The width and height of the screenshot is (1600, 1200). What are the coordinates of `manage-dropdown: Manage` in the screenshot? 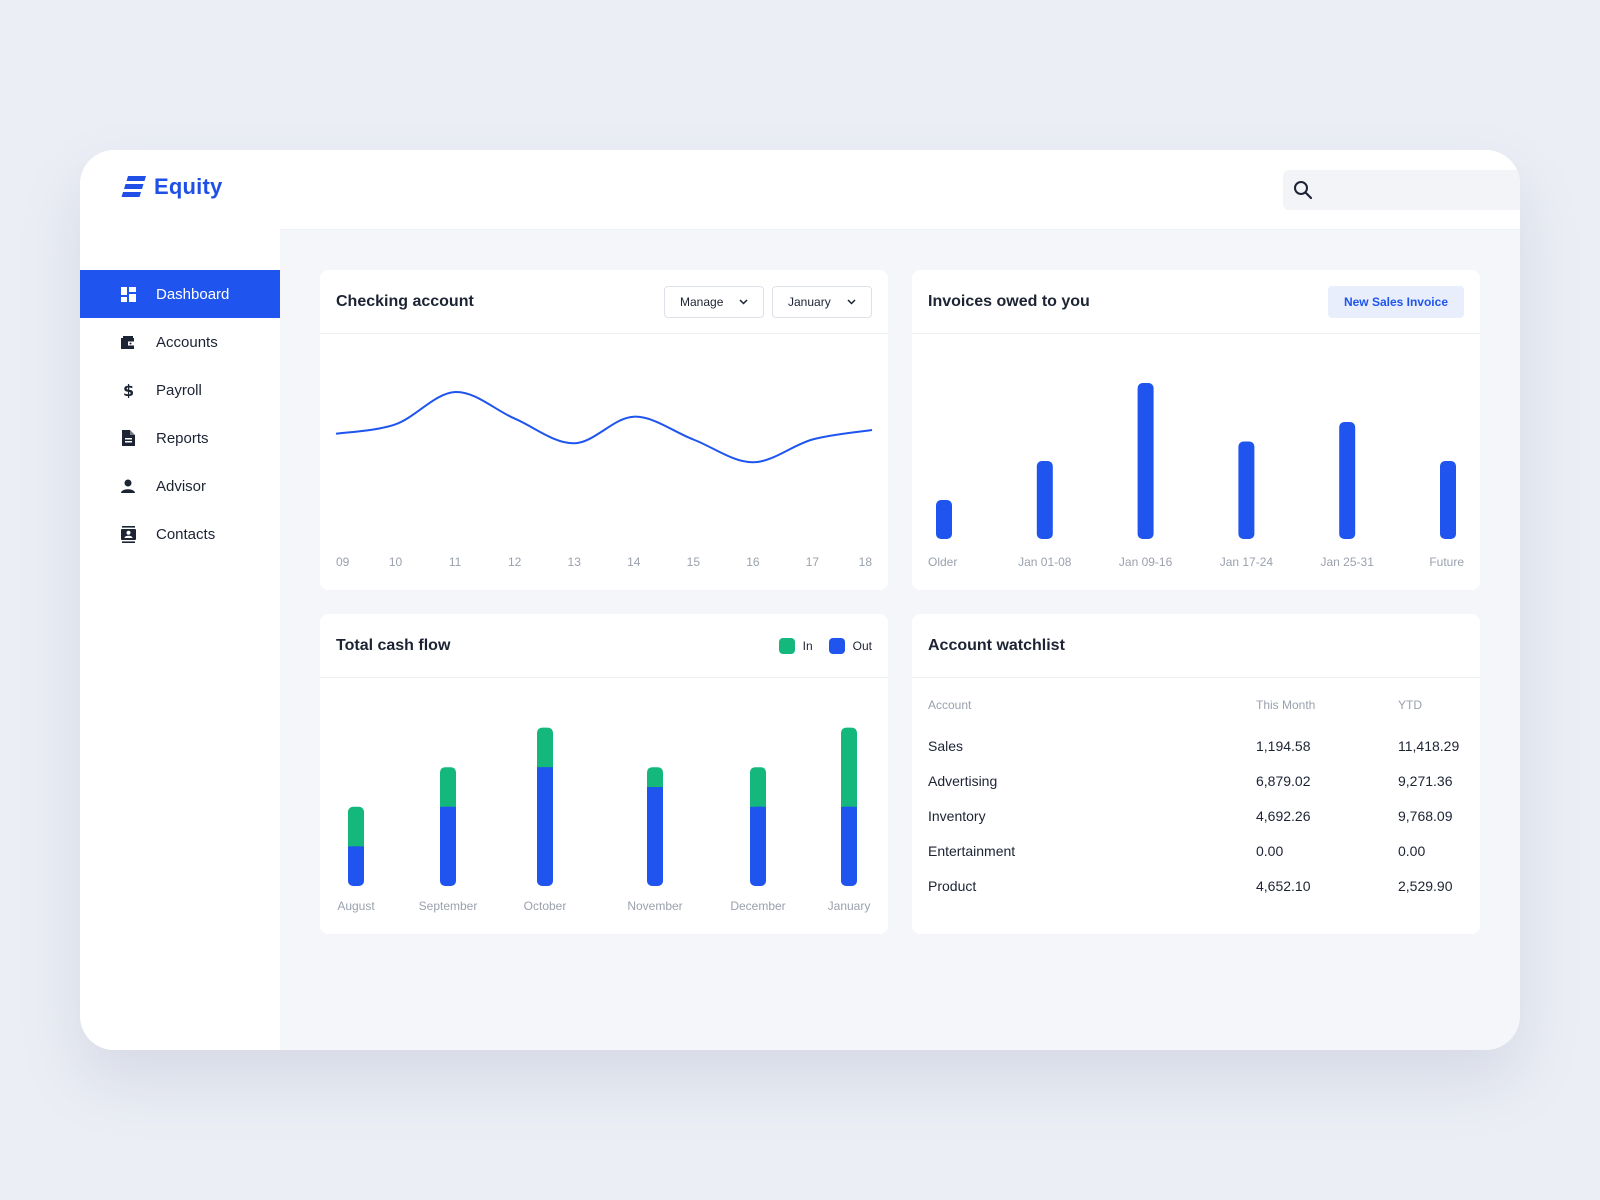 It's located at (714, 301).